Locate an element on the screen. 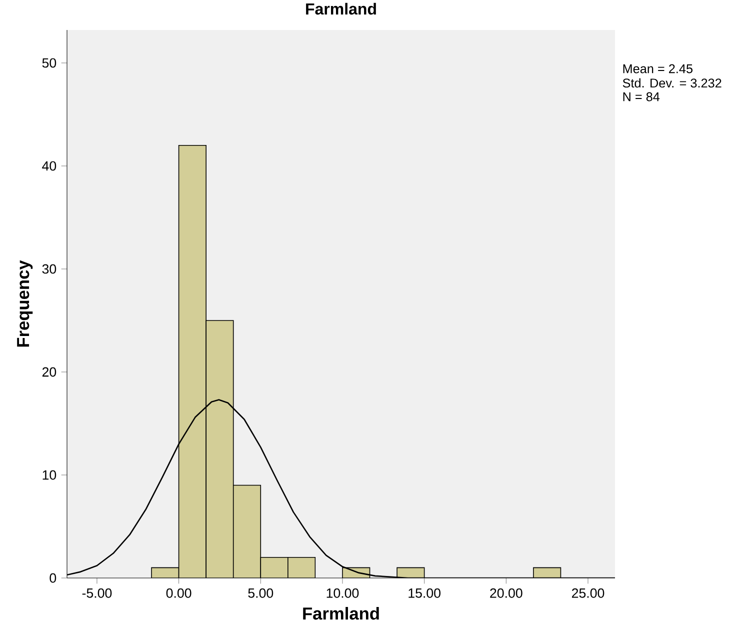  x-tick-label: 20.00 is located at coordinates (506, 593).